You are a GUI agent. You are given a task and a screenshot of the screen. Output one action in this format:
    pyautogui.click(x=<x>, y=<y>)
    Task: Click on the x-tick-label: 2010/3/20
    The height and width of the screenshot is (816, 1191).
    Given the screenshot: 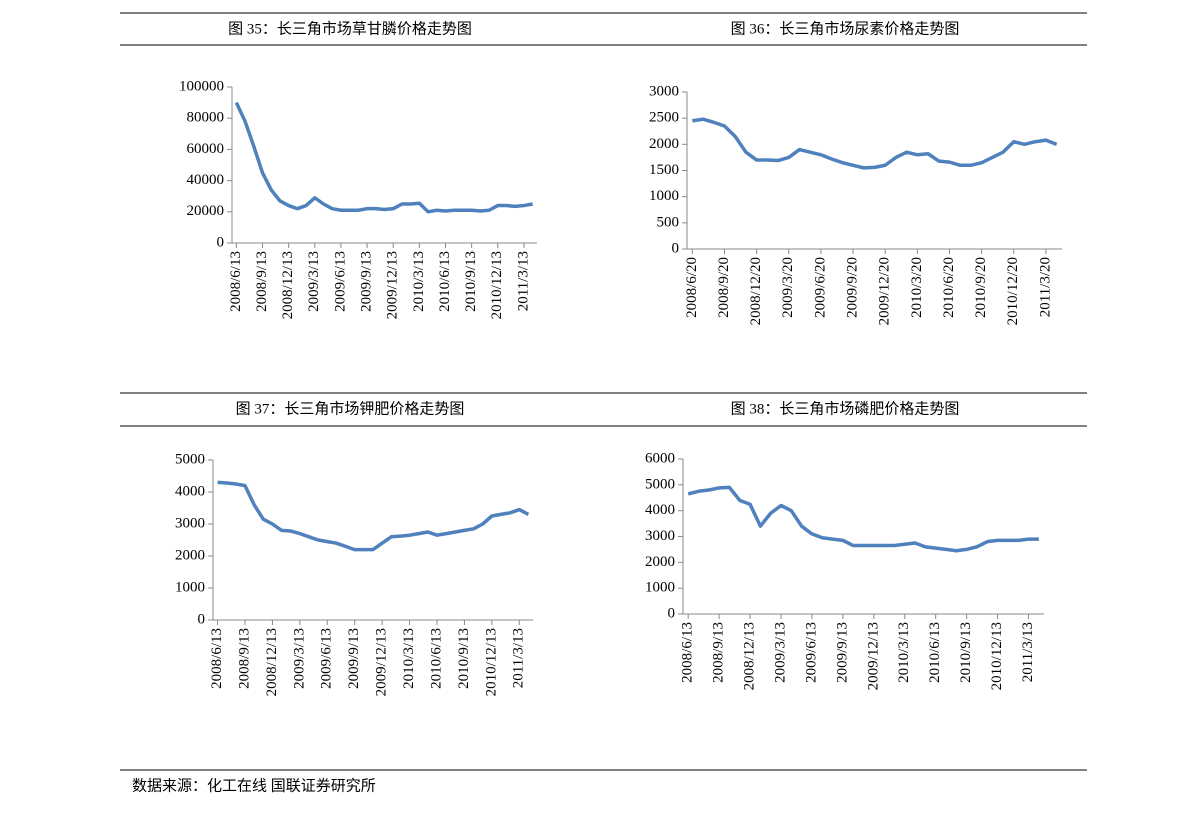 What is the action you would take?
    pyautogui.click(x=917, y=287)
    